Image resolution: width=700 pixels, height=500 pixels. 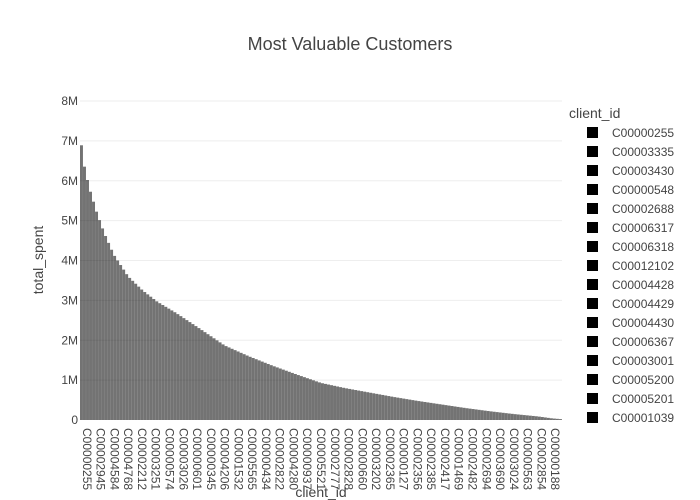 What do you see at coordinates (643, 133) in the screenshot?
I see `legend-entry-label: C00000255` at bounding box center [643, 133].